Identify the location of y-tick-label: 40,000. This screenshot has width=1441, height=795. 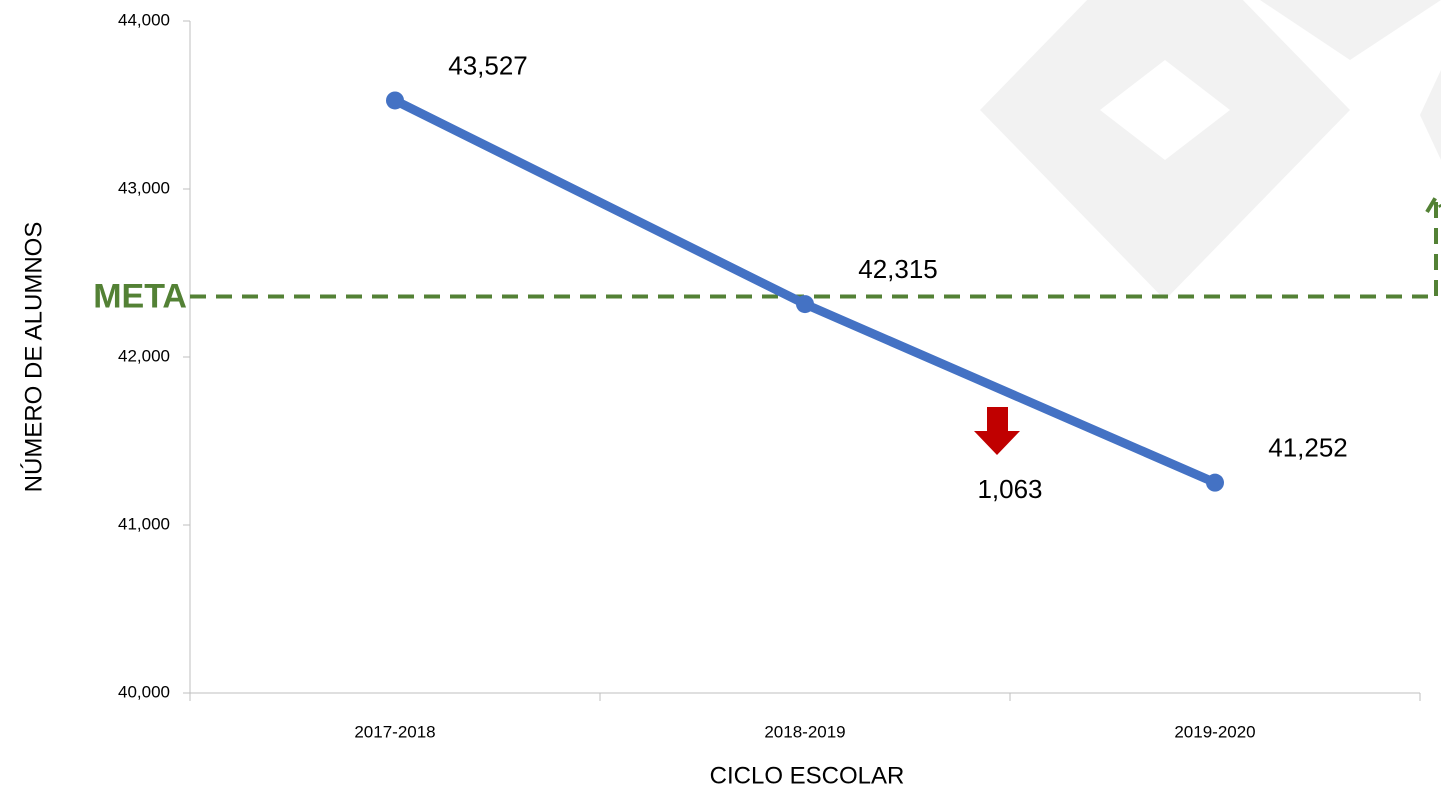
(144, 691).